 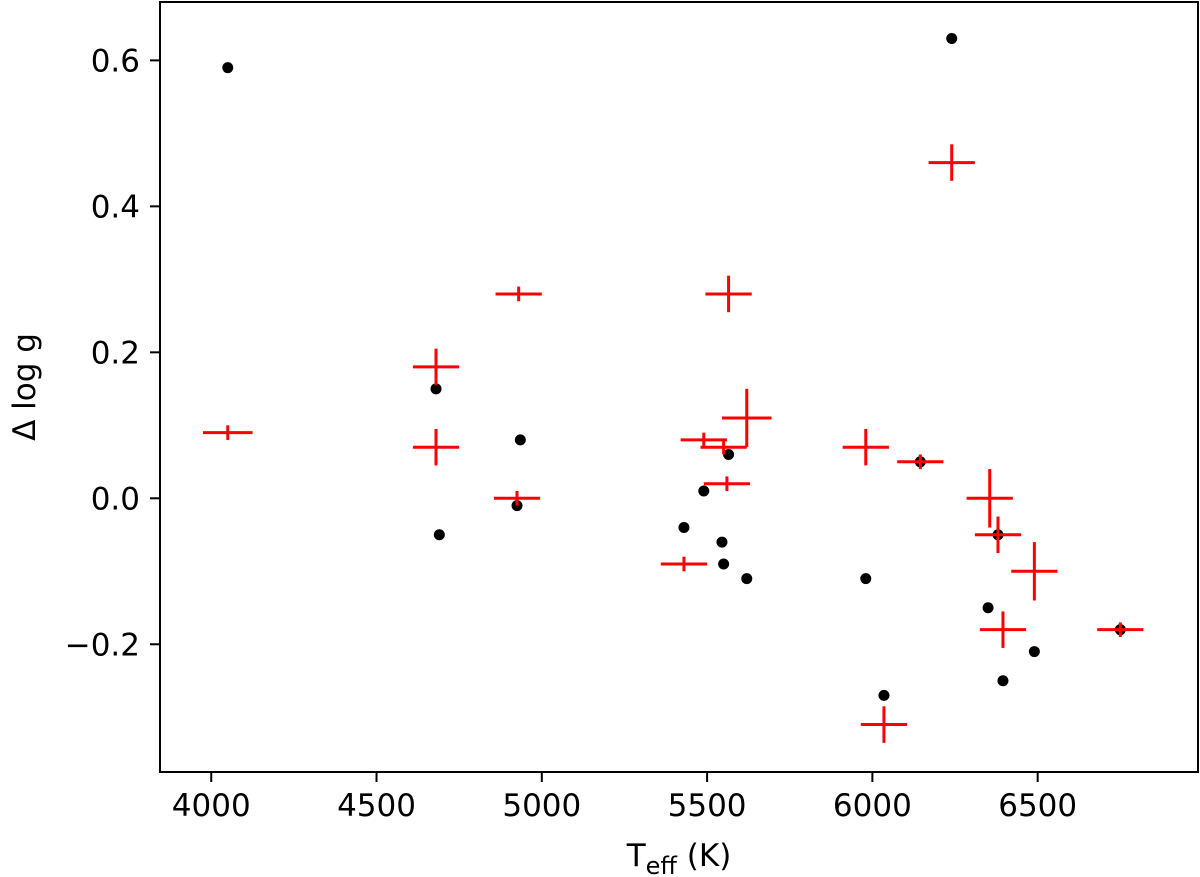 I want to click on x-axis-label-main: T, so click(x=636, y=856).